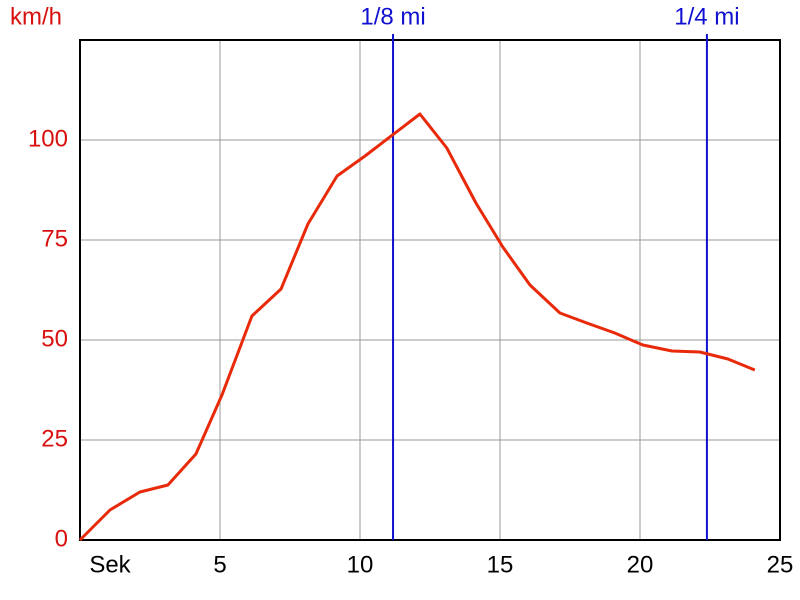 This screenshot has height=600, width=800. What do you see at coordinates (54, 338) in the screenshot?
I see `y-tick-label: 50` at bounding box center [54, 338].